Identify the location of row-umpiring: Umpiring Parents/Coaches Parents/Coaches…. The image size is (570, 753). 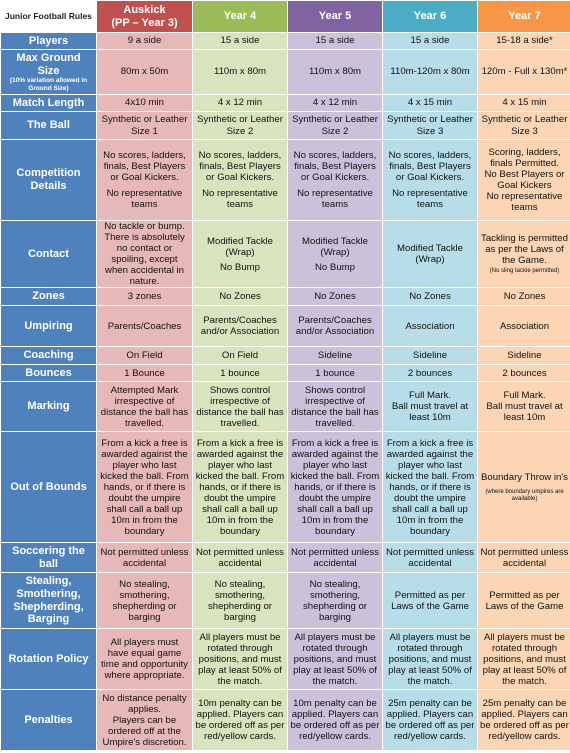
(285, 326).